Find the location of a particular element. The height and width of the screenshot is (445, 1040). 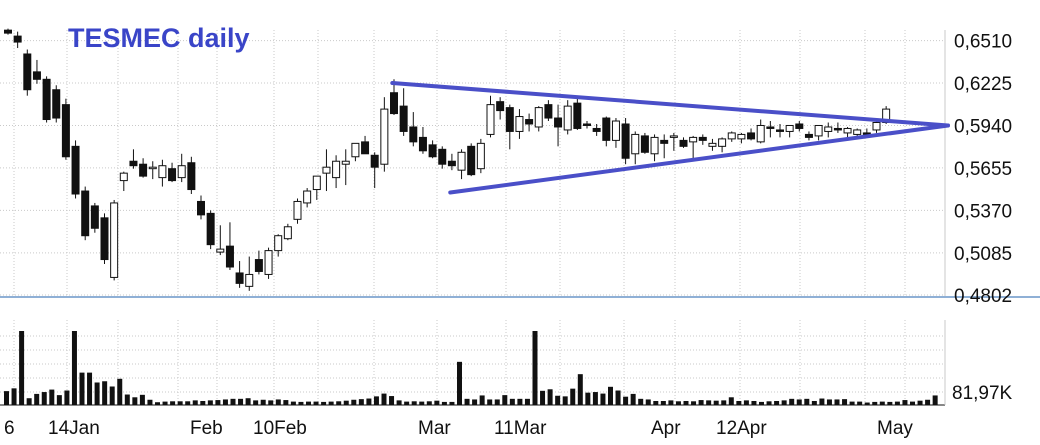

triangle-trendline is located at coordinates (670, 104).